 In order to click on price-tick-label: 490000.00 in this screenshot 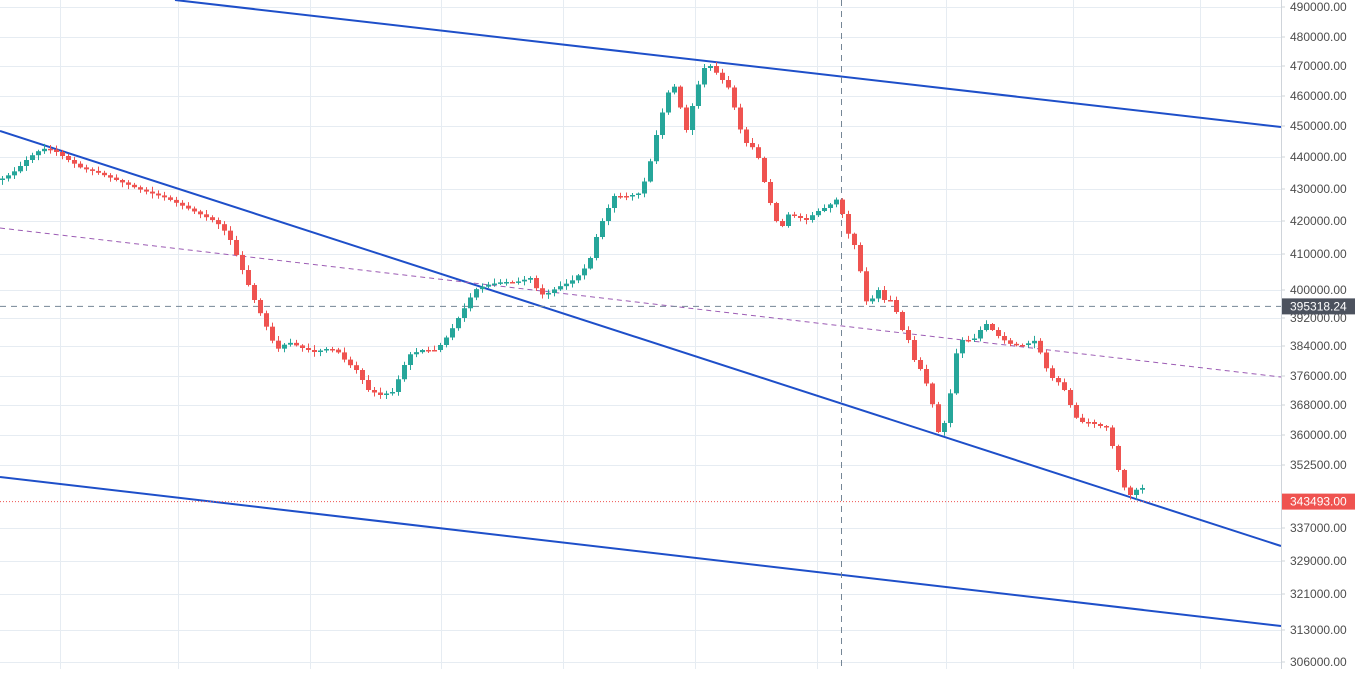, I will do `click(1318, 7)`.